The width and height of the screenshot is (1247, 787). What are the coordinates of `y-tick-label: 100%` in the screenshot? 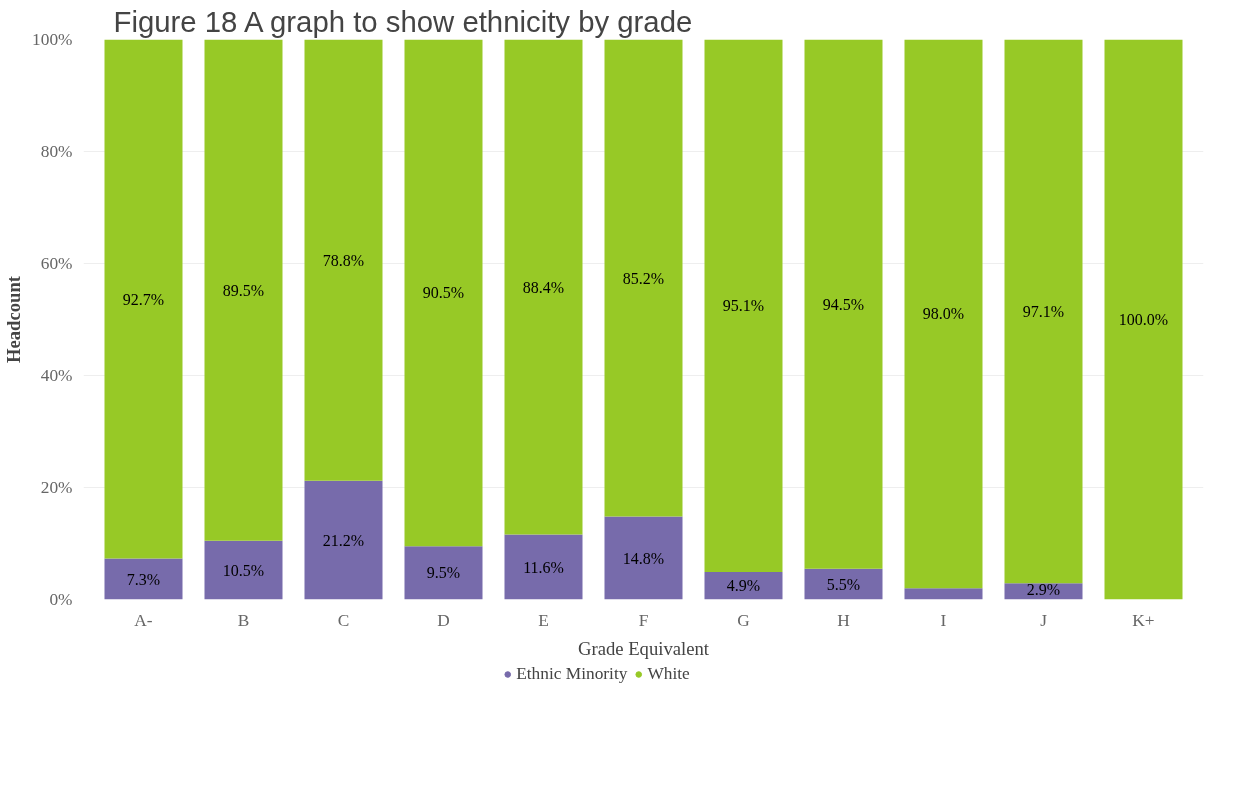 It's located at (52, 39).